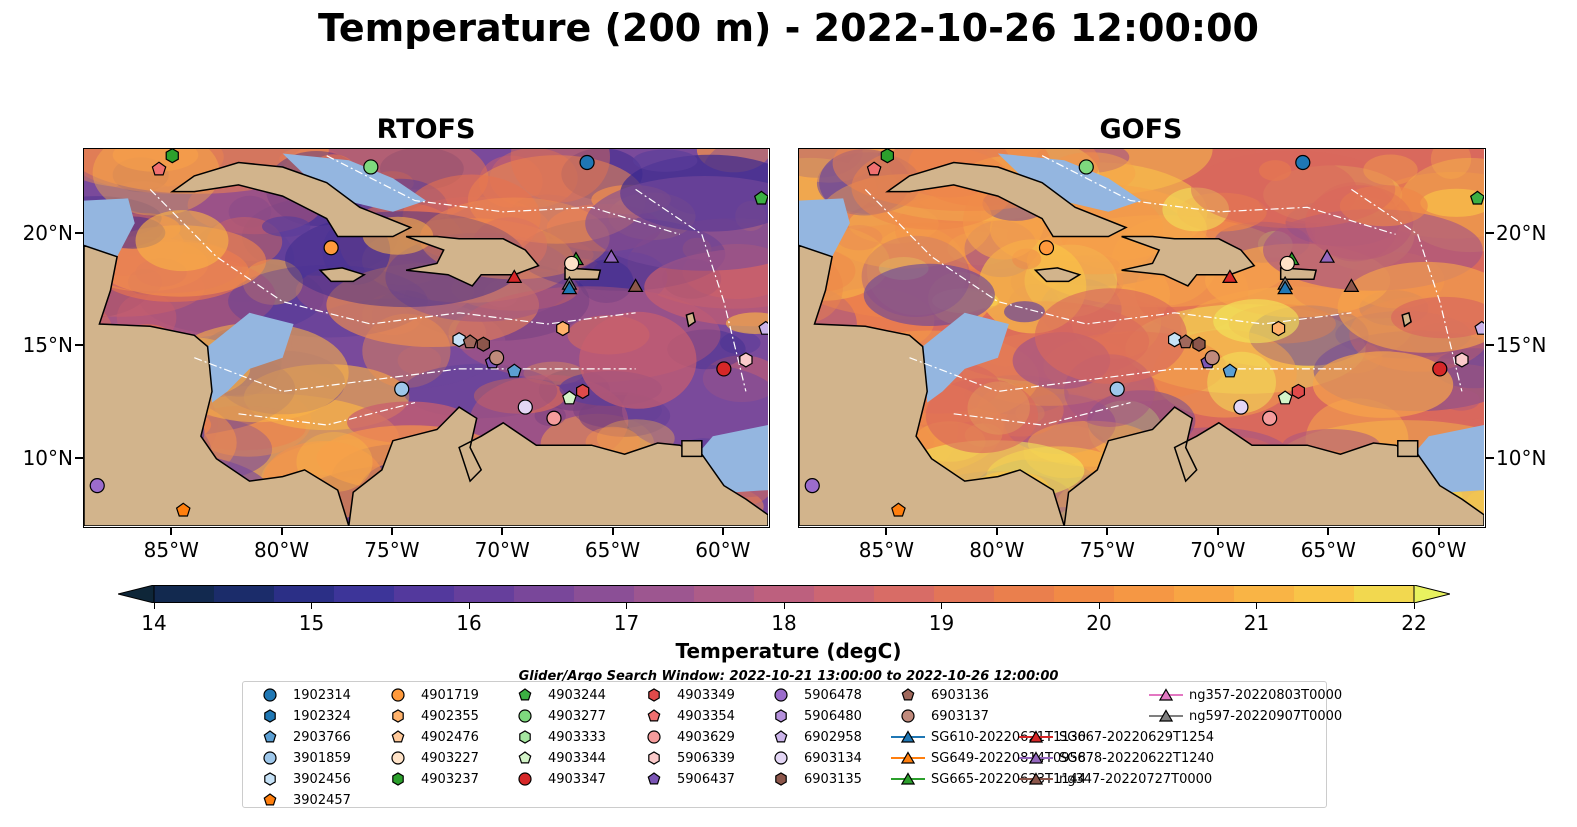 This screenshot has height=827, width=1577. Describe the element at coordinates (1327, 255) in the screenshot. I see `map-marker-SG678-20220622T1240` at that location.